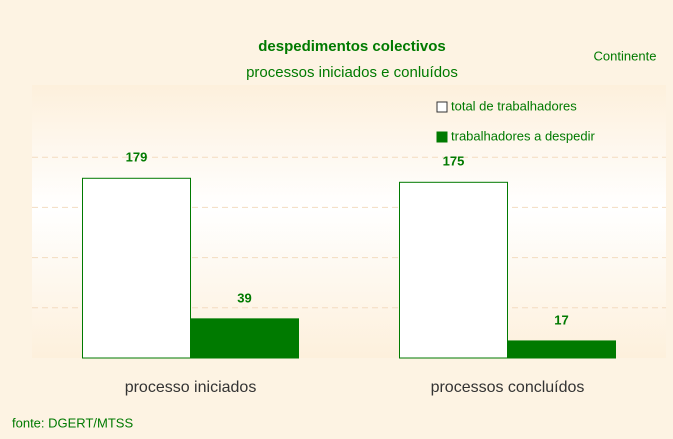  Describe the element at coordinates (514, 105) in the screenshot. I see `legend-label: total de trabalhadores` at that location.